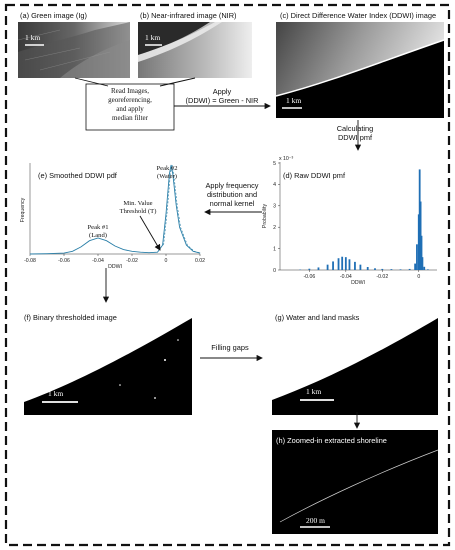 This screenshot has width=455, height=550. Describe the element at coordinates (132, 261) in the screenshot. I see `chart-e-xtick-label: -0.02` at that location.